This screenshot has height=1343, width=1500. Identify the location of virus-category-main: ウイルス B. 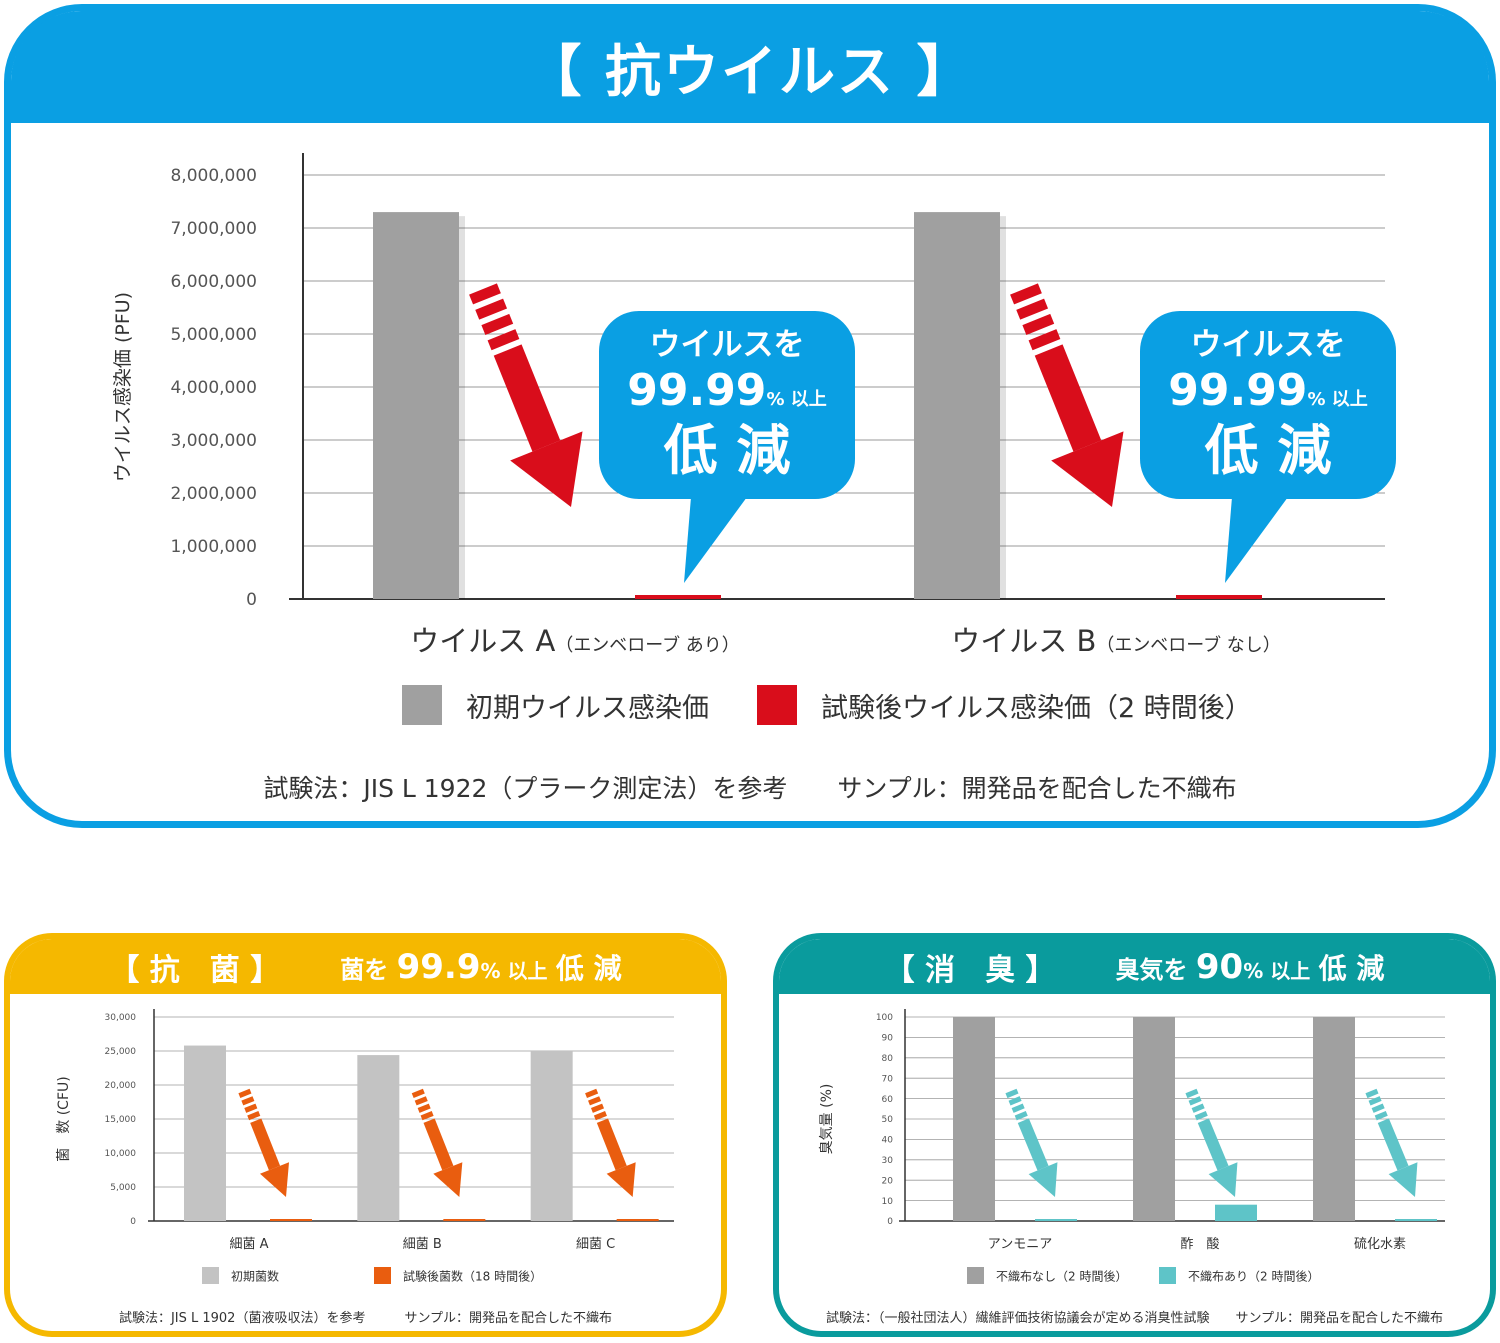
(1023, 641).